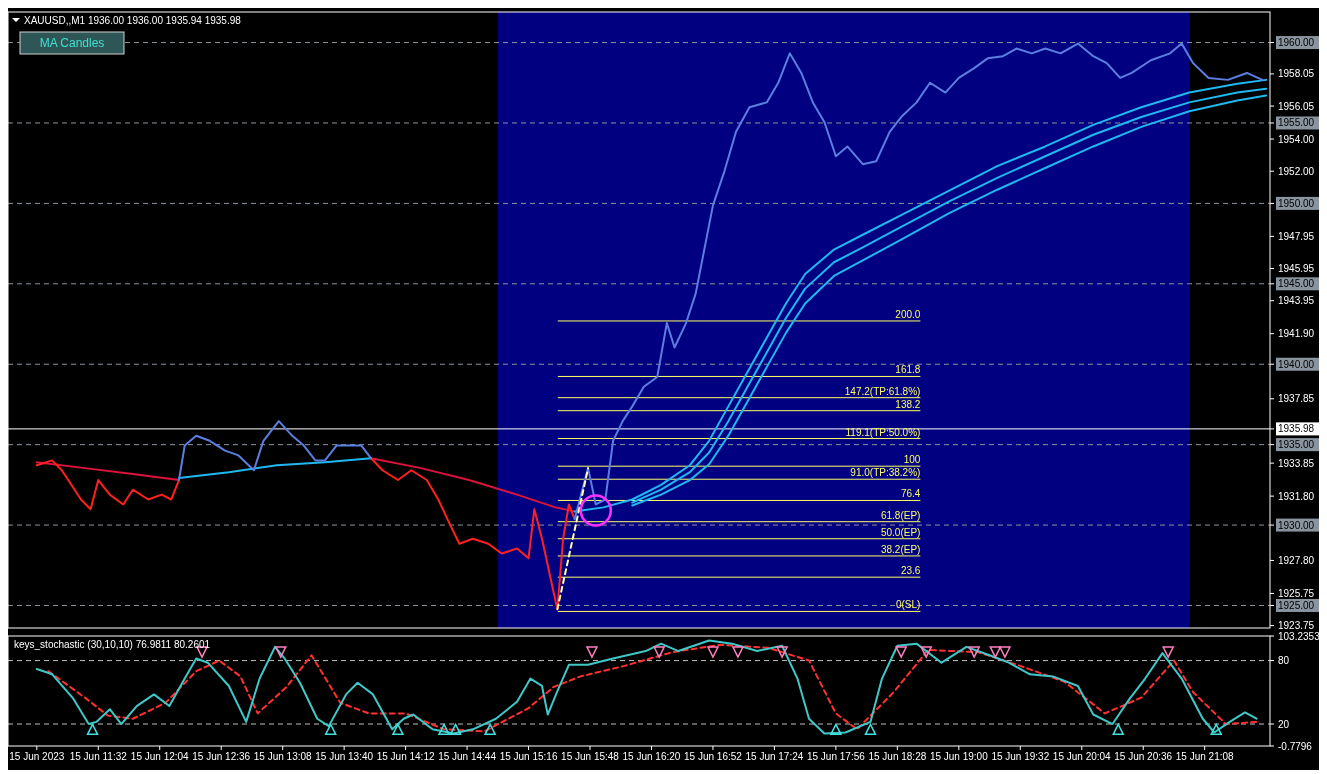 The image size is (1327, 774). What do you see at coordinates (467, 756) in the screenshot?
I see `x-tick-label: 15 Jun 14:44` at bounding box center [467, 756].